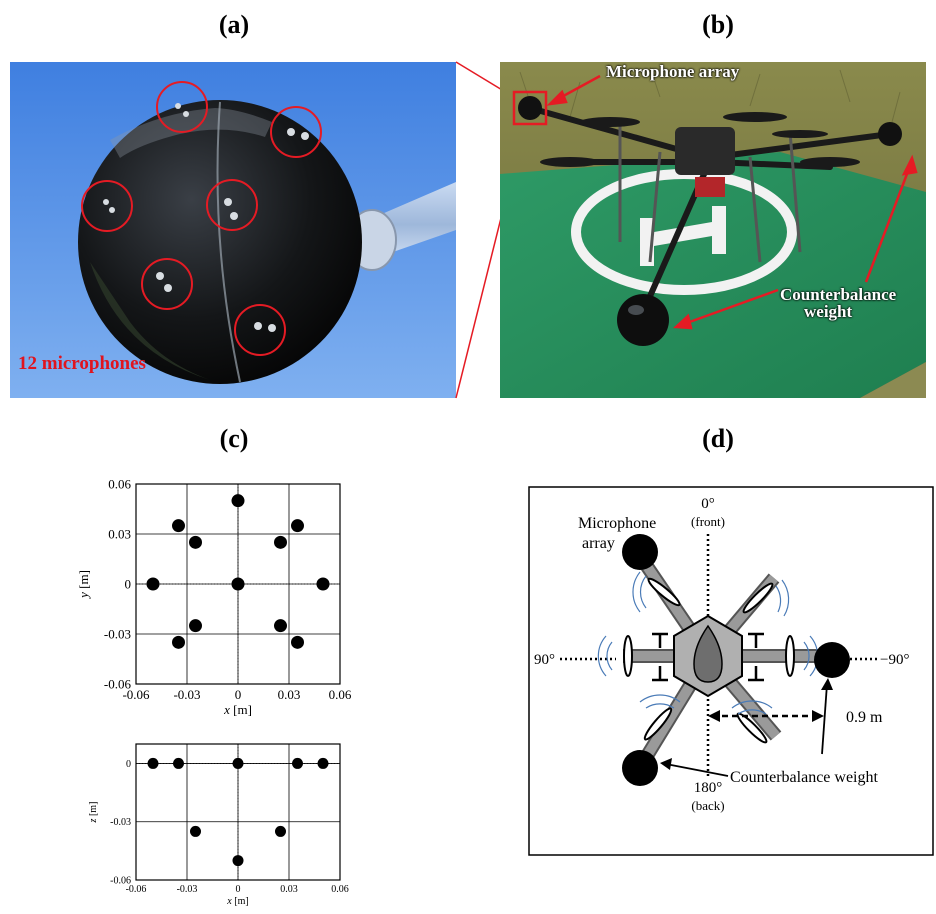 The width and height of the screenshot is (936, 914). Describe the element at coordinates (83, 596) in the screenshot. I see `y-axis-var: y` at that location.